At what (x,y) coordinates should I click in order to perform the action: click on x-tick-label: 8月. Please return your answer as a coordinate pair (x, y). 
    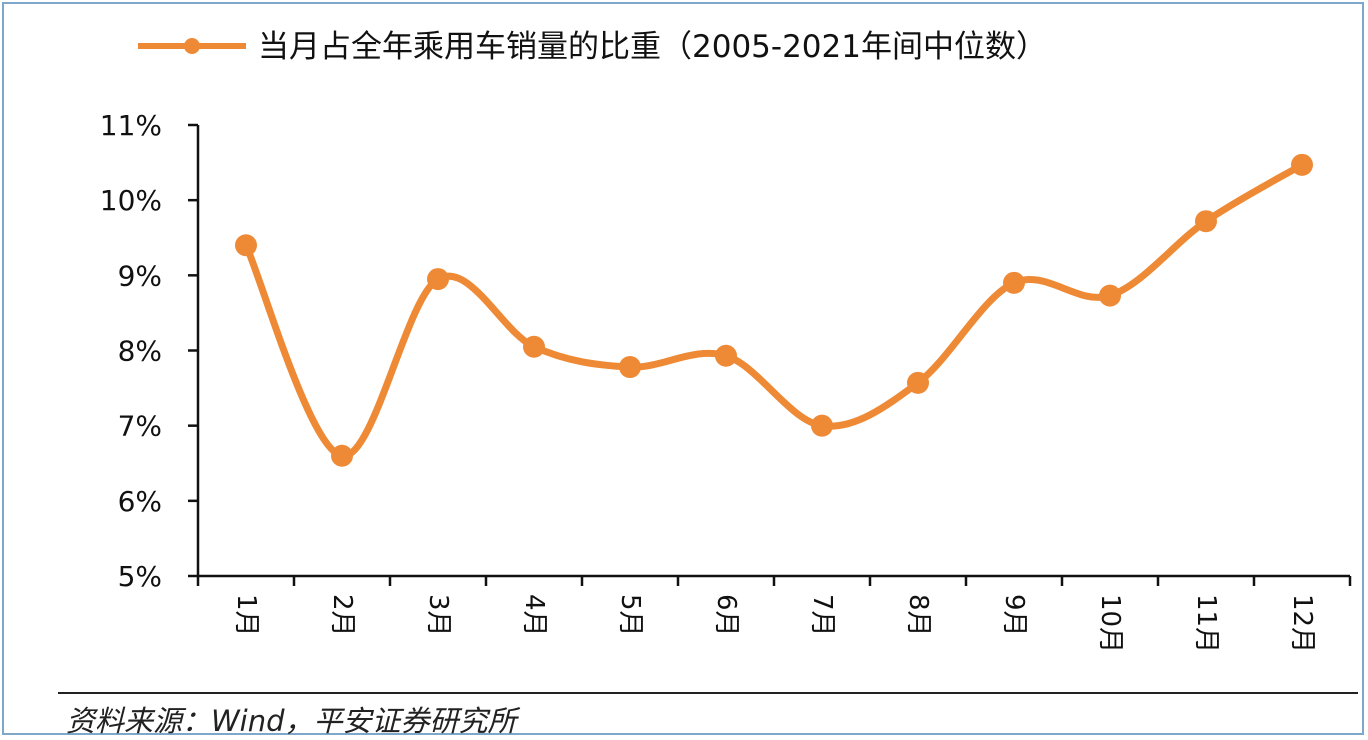
    Looking at the image, I should click on (918, 615).